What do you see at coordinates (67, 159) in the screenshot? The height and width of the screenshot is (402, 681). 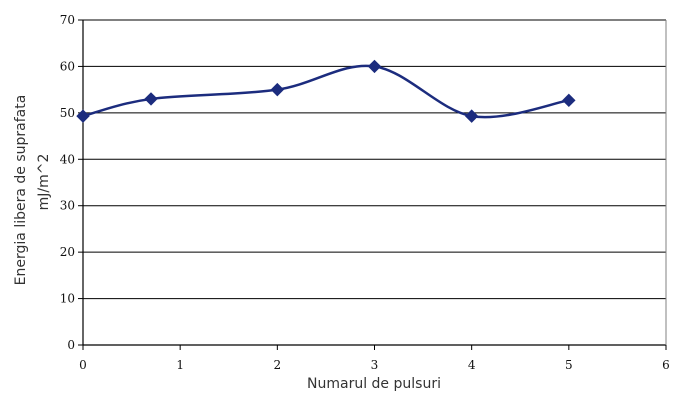 I see `y-tick-label: 40` at bounding box center [67, 159].